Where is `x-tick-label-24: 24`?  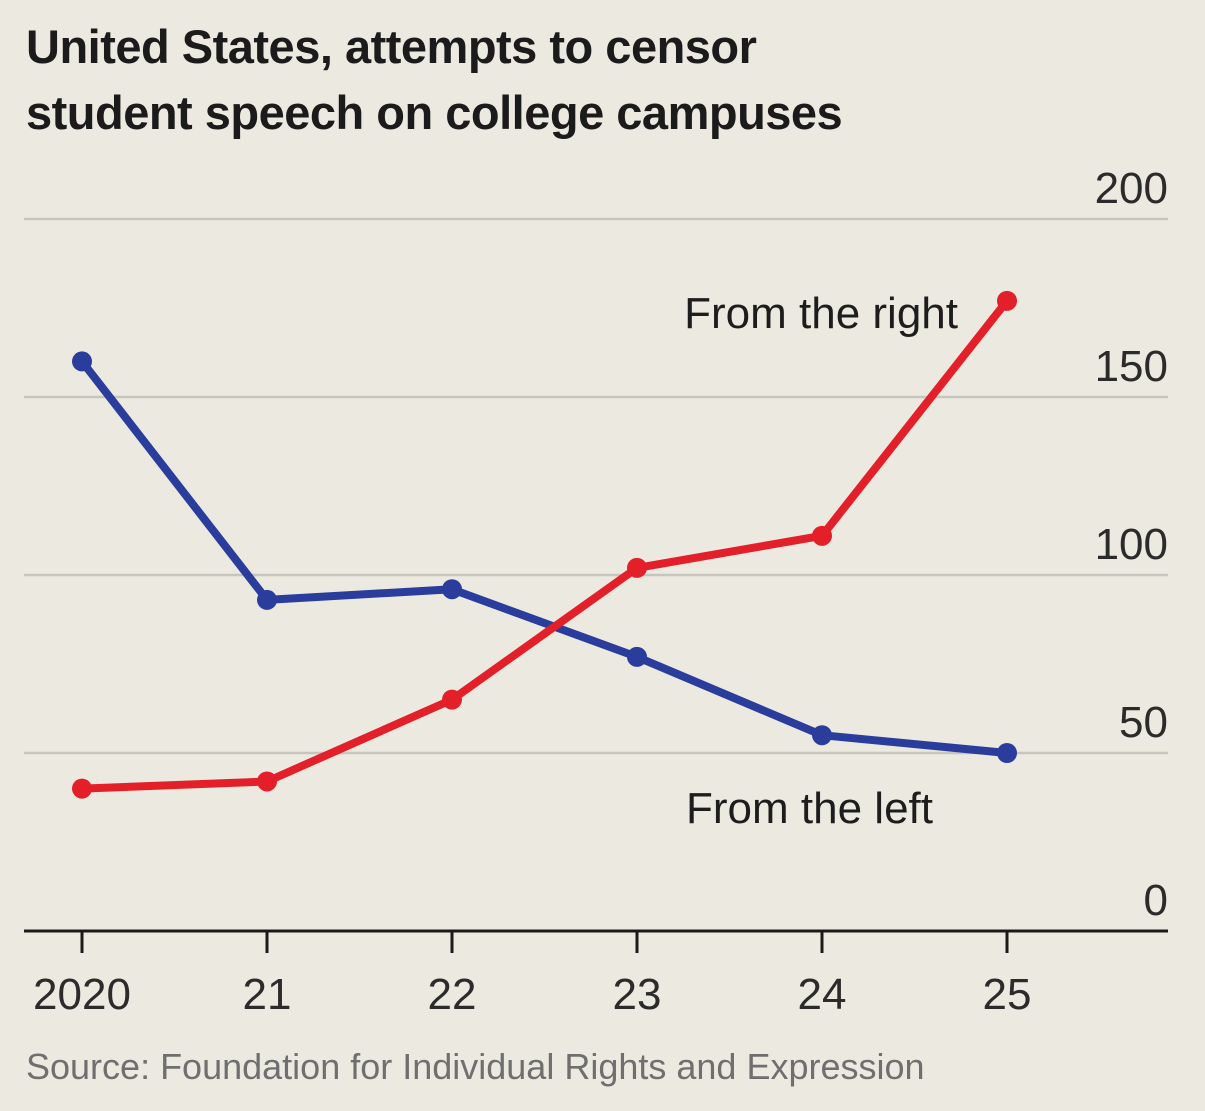 x-tick-label-24: 24 is located at coordinates (822, 994).